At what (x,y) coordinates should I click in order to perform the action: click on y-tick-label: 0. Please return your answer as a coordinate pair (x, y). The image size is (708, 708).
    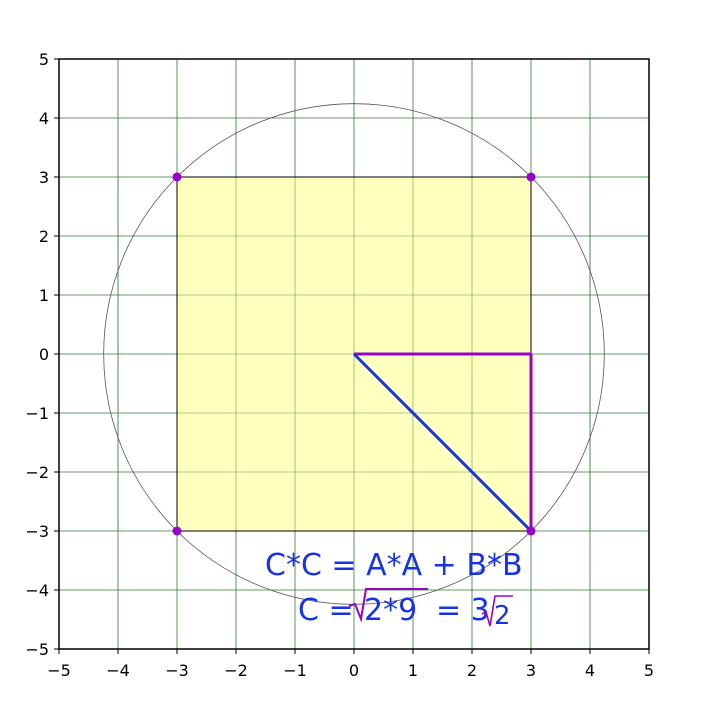
    Looking at the image, I should click on (44, 354).